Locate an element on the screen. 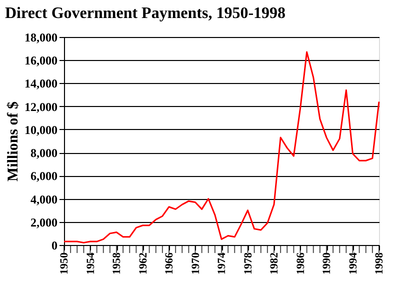 This screenshot has width=400, height=300. x-tick-label: 1966 is located at coordinates (170, 263).